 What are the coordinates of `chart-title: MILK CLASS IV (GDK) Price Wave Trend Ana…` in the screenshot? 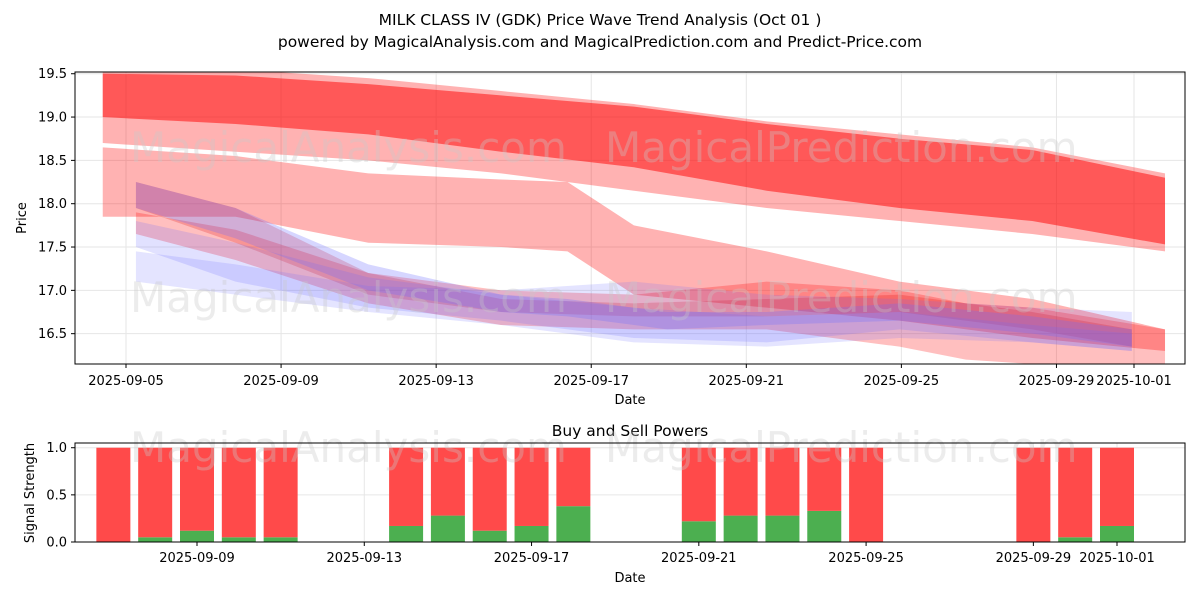 It's located at (600, 20).